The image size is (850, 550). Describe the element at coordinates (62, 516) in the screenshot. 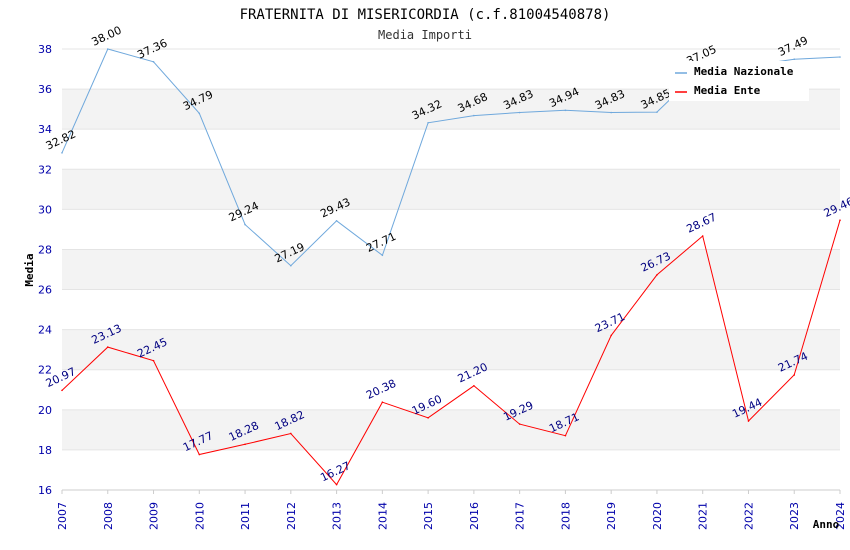

I see `x-tick-label: 2007` at that location.